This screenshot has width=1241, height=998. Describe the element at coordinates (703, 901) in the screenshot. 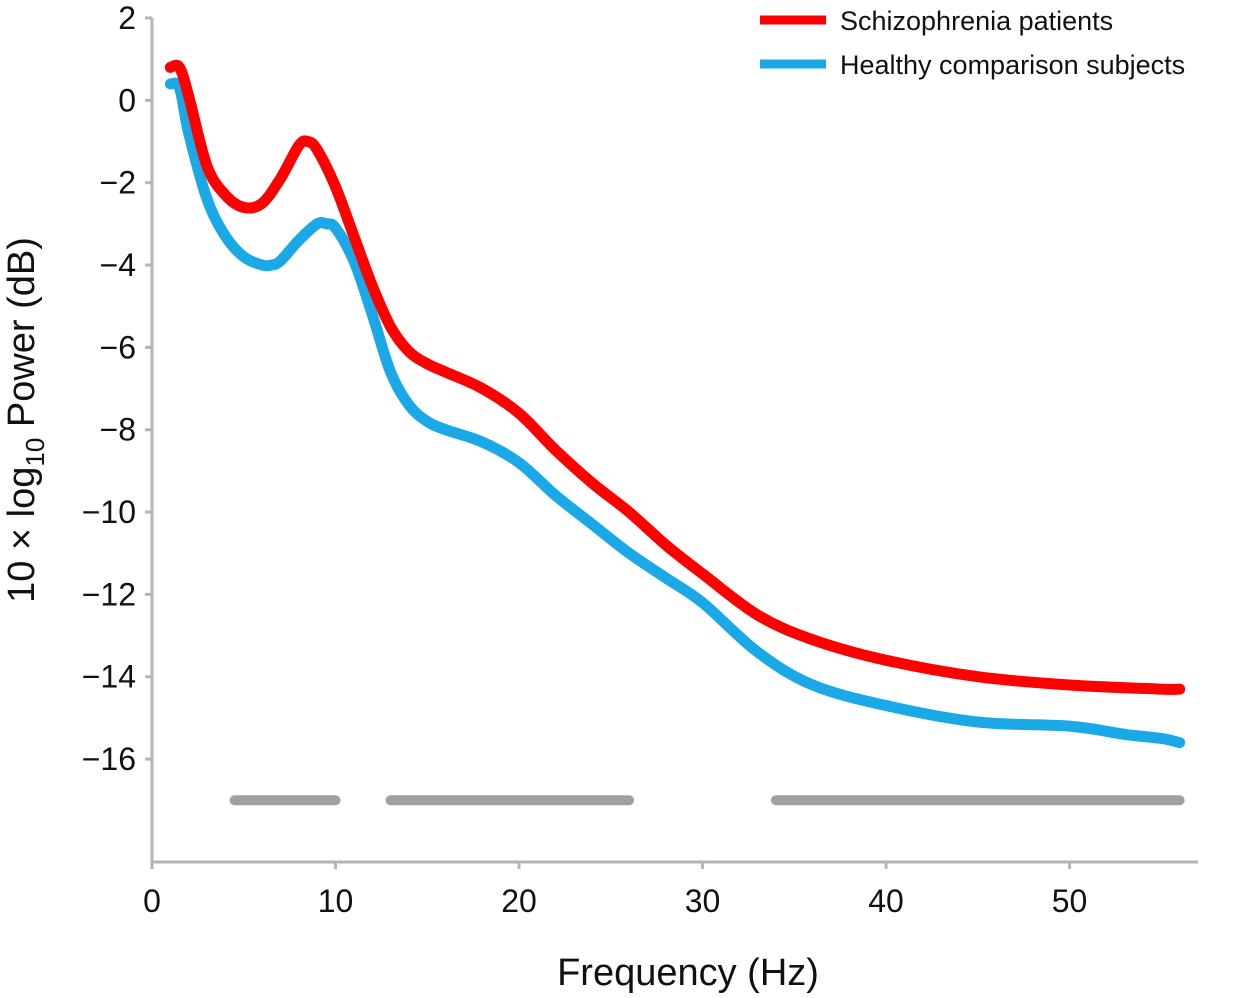

I see `x-tick-label: 30` at that location.